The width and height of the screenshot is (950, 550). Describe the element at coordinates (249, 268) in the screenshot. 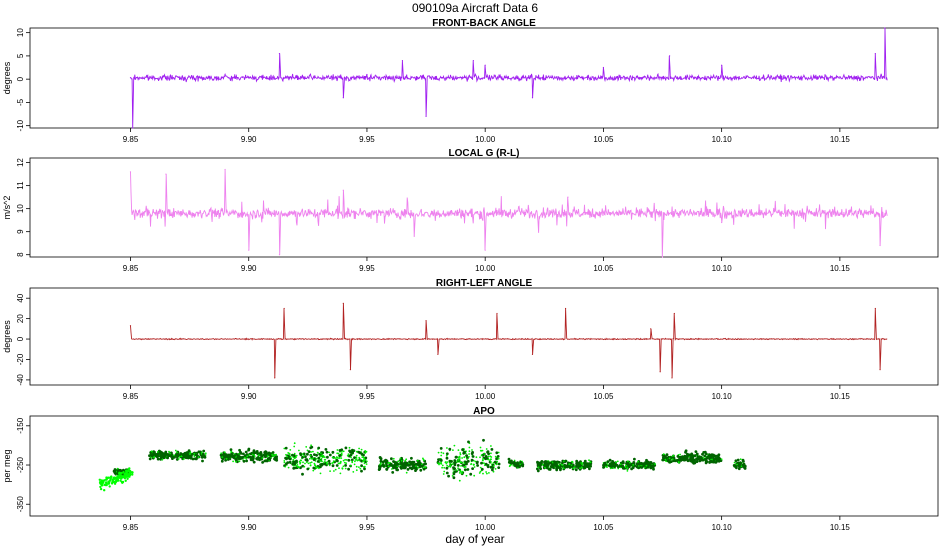

I see `x-tick-label: 9.90` at that location.